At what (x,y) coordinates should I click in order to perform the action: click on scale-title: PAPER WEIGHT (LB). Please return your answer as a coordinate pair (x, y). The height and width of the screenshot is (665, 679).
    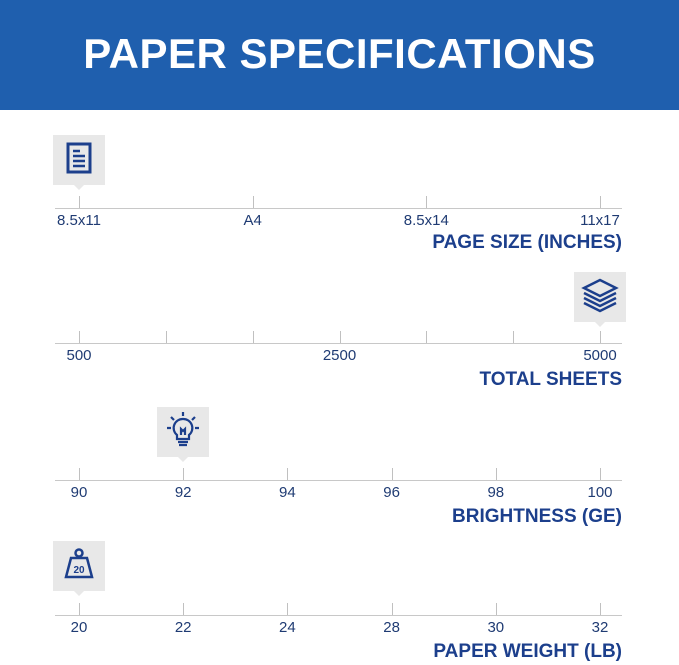
    Looking at the image, I should click on (527, 651).